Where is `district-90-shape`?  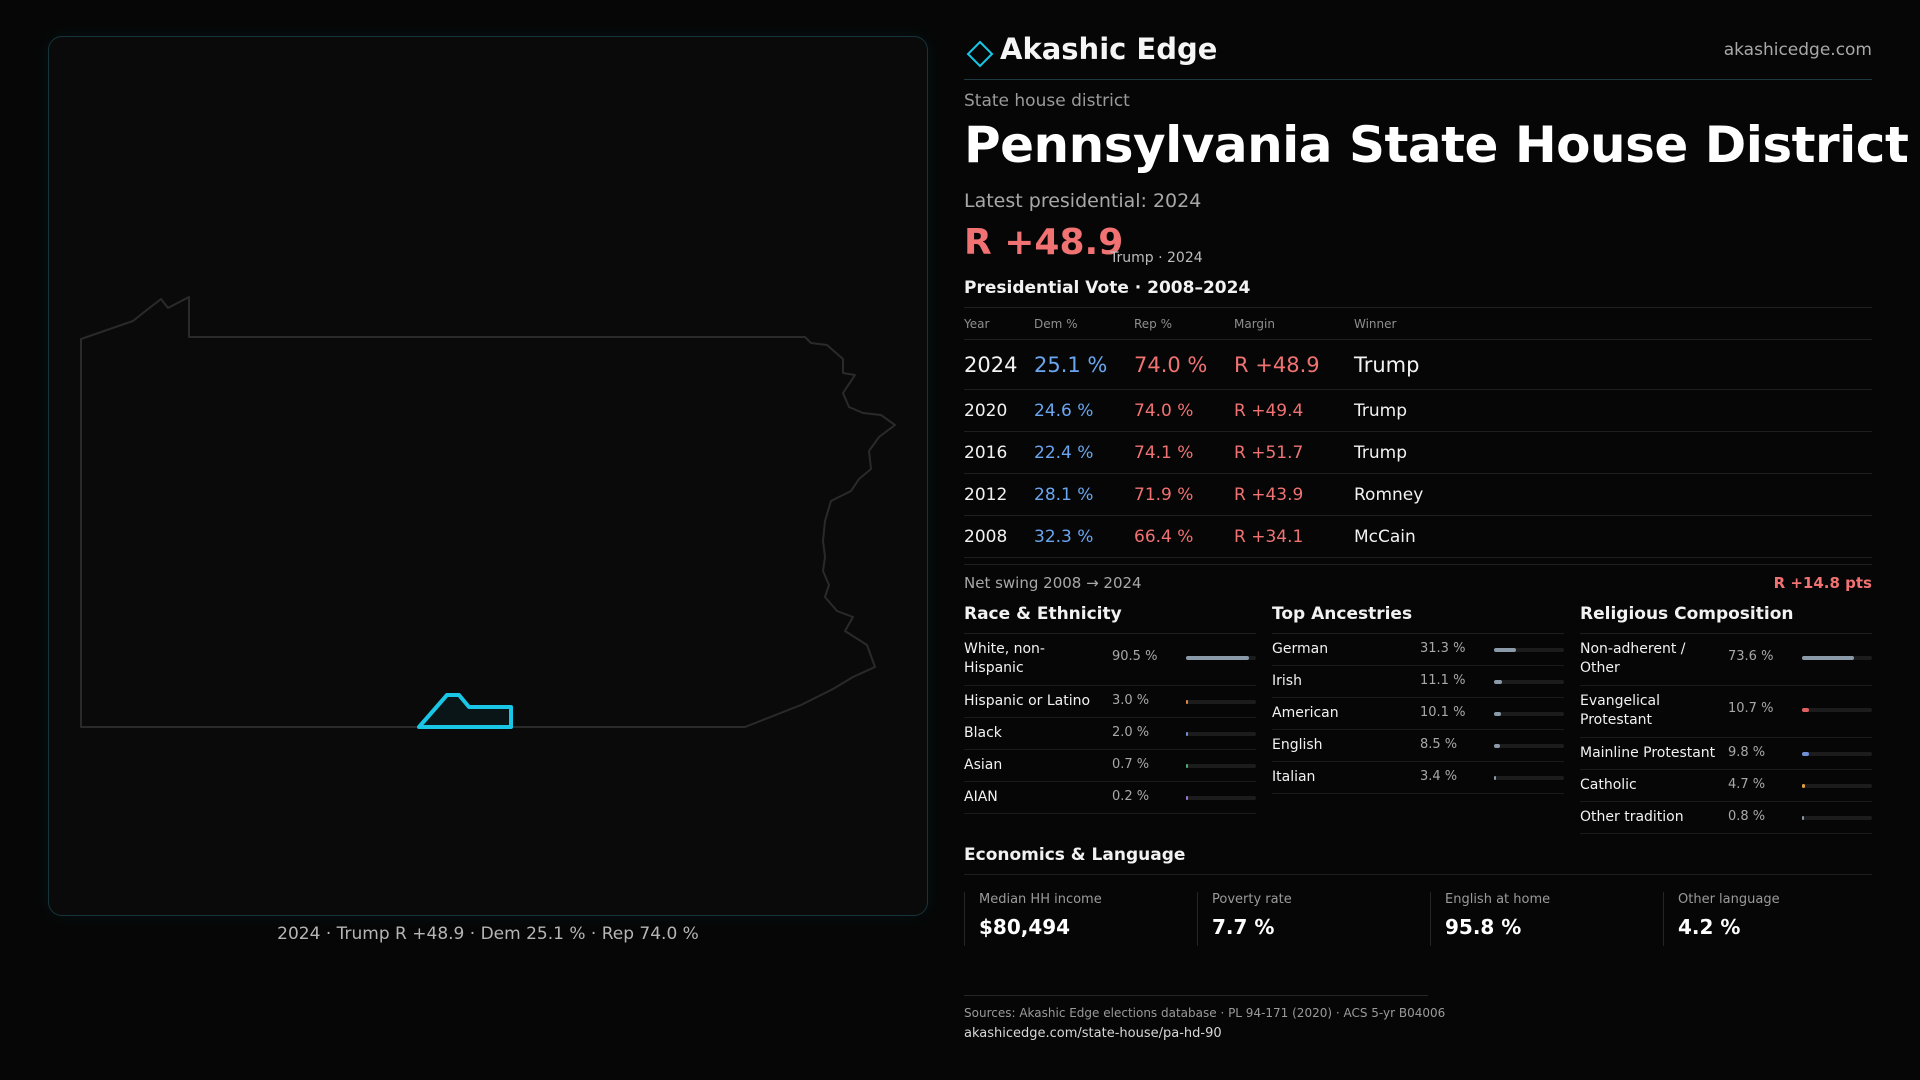 district-90-shape is located at coordinates (465, 711).